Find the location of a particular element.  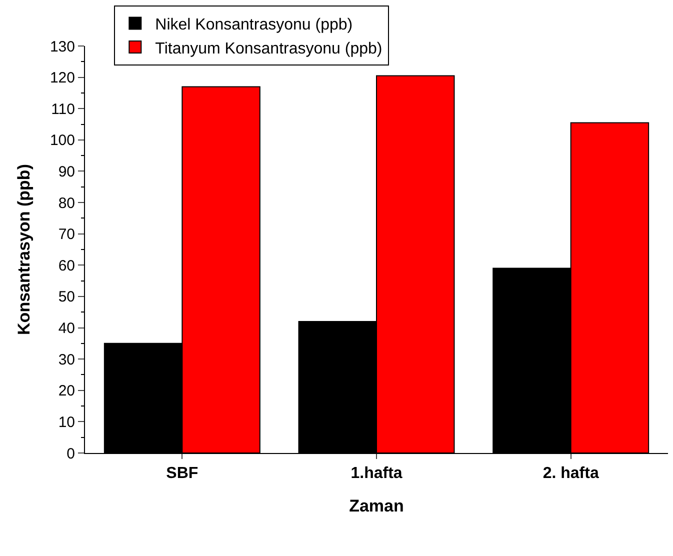

y-tick-label: 30 is located at coordinates (66, 359).